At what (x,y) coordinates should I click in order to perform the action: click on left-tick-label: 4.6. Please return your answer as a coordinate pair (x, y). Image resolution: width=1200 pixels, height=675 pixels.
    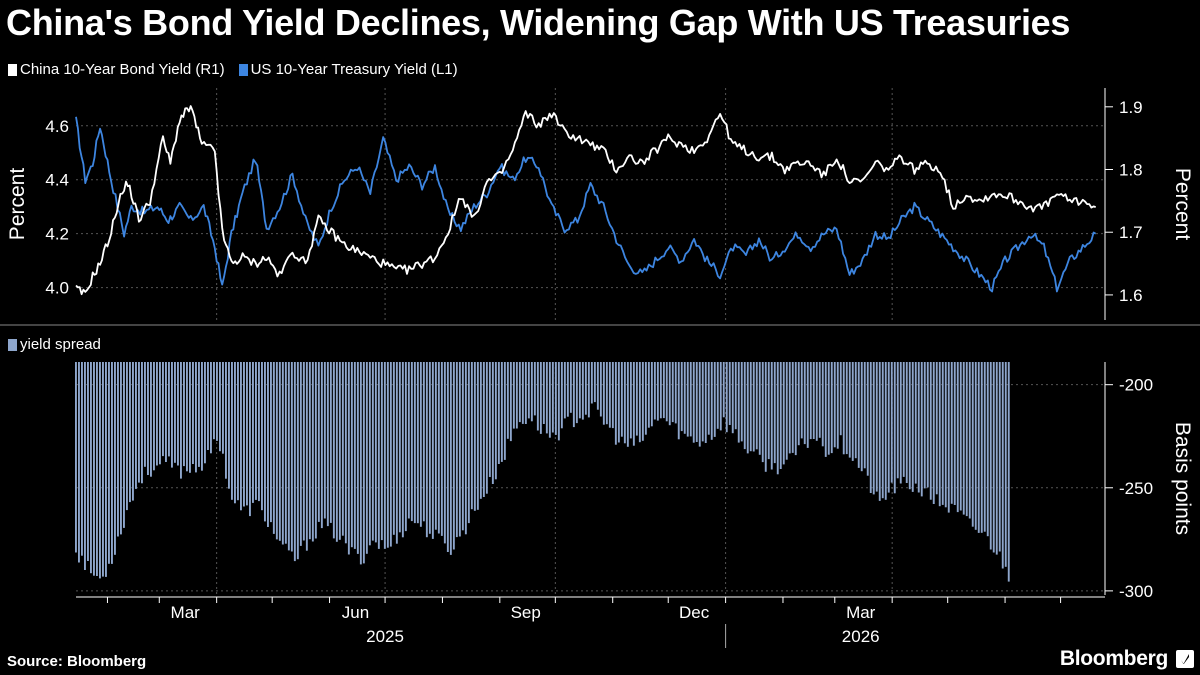
    Looking at the image, I should click on (57, 126).